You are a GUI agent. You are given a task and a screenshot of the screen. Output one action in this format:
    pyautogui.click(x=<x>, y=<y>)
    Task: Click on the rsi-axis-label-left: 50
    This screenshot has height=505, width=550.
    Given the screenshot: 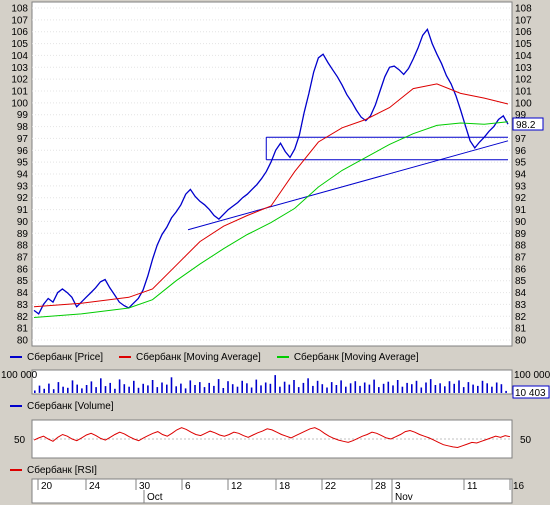 What is the action you would take?
    pyautogui.click(x=20, y=440)
    